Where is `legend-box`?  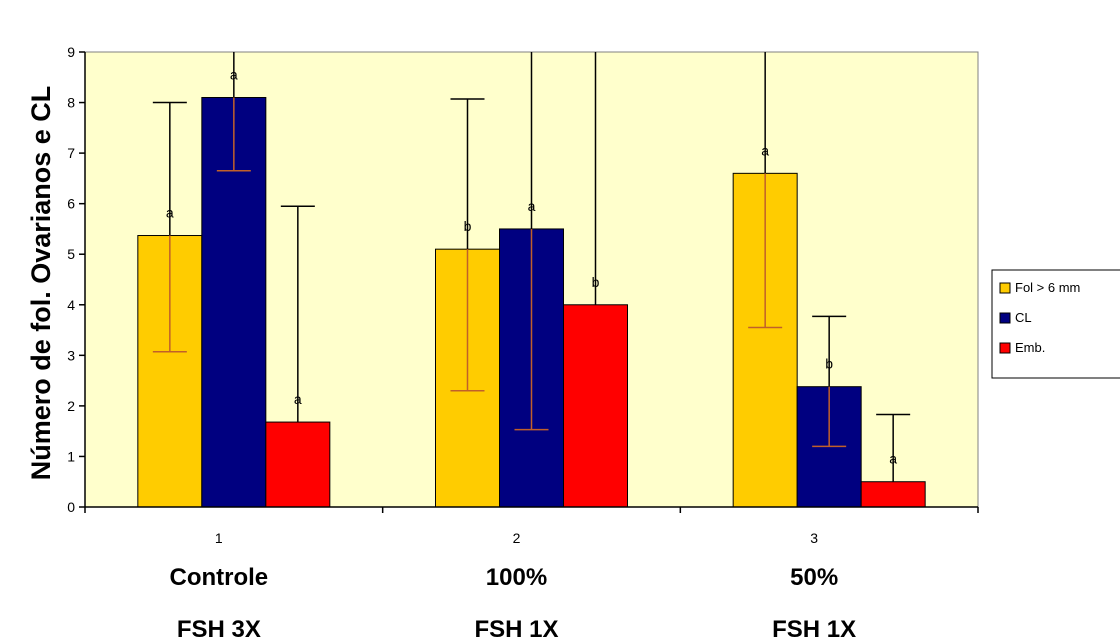
legend-box is located at coordinates (1055, 324).